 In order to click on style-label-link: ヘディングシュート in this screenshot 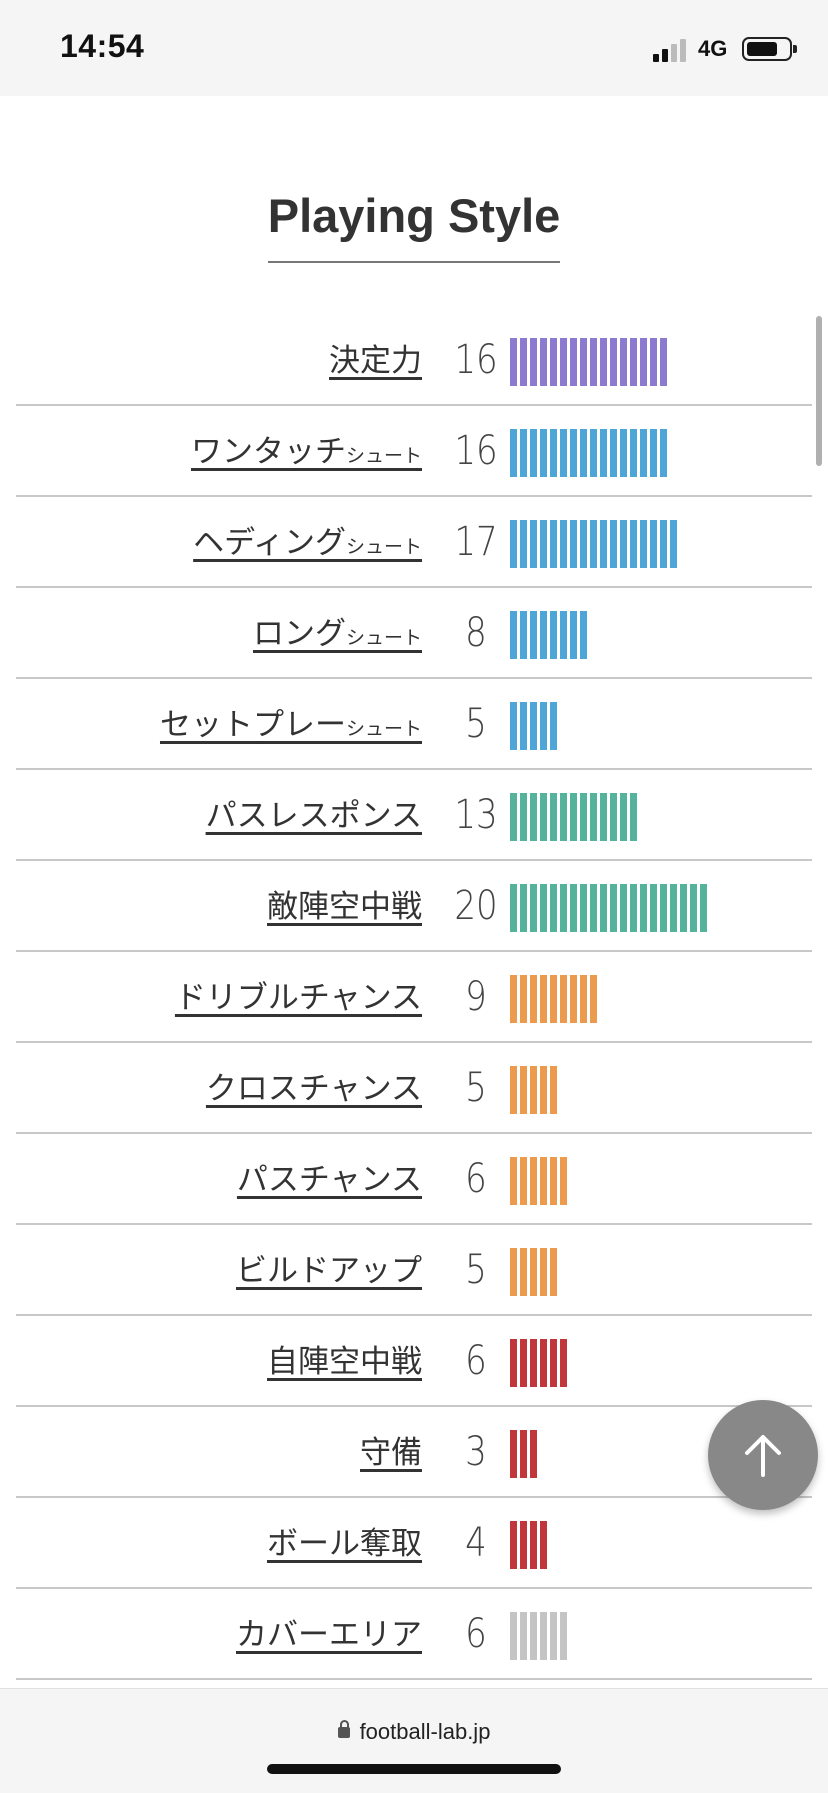, I will do `click(307, 539)`.